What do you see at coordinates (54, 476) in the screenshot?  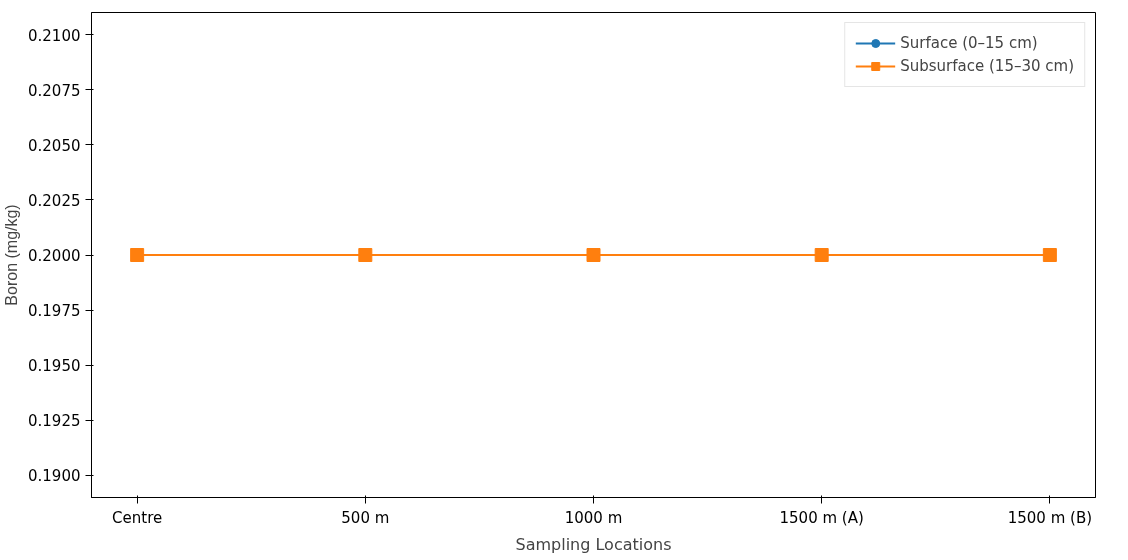 I see `y-tick-label: 0.1900` at bounding box center [54, 476].